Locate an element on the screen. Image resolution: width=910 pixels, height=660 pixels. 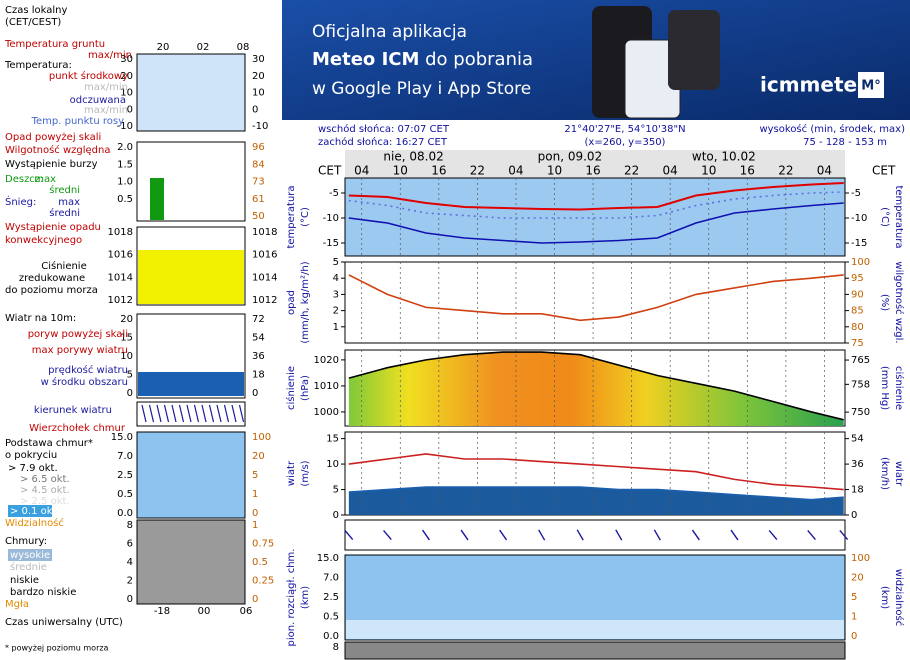
hour-label: 10 is located at coordinates (554, 171).